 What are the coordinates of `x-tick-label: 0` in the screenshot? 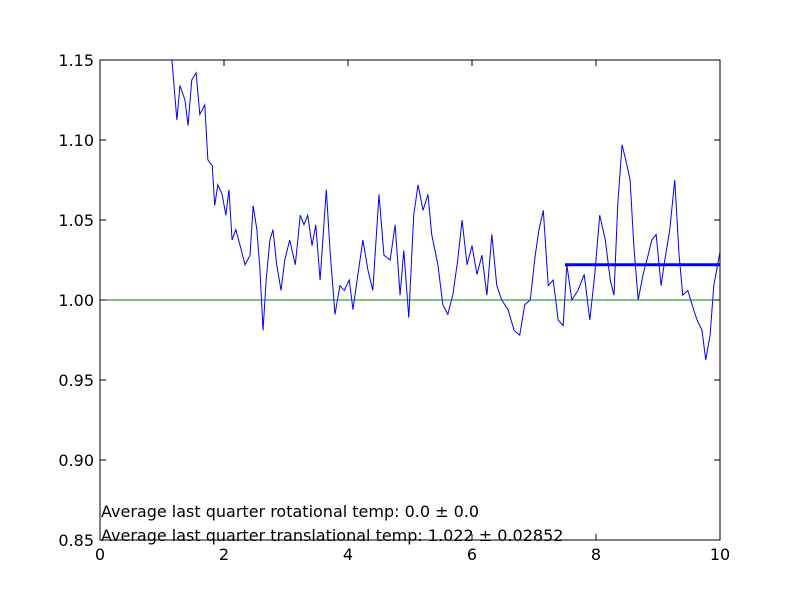 It's located at (100, 554).